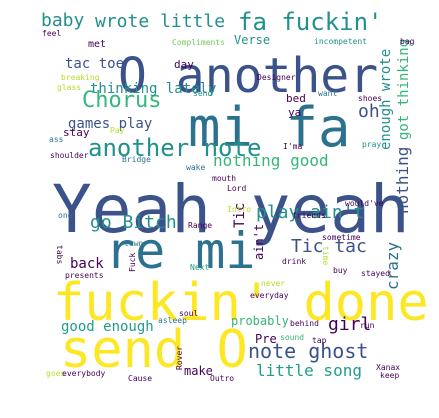 The height and width of the screenshot is (418, 439). What do you see at coordinates (198, 42) in the screenshot?
I see `word-40: Compliments` at bounding box center [198, 42].